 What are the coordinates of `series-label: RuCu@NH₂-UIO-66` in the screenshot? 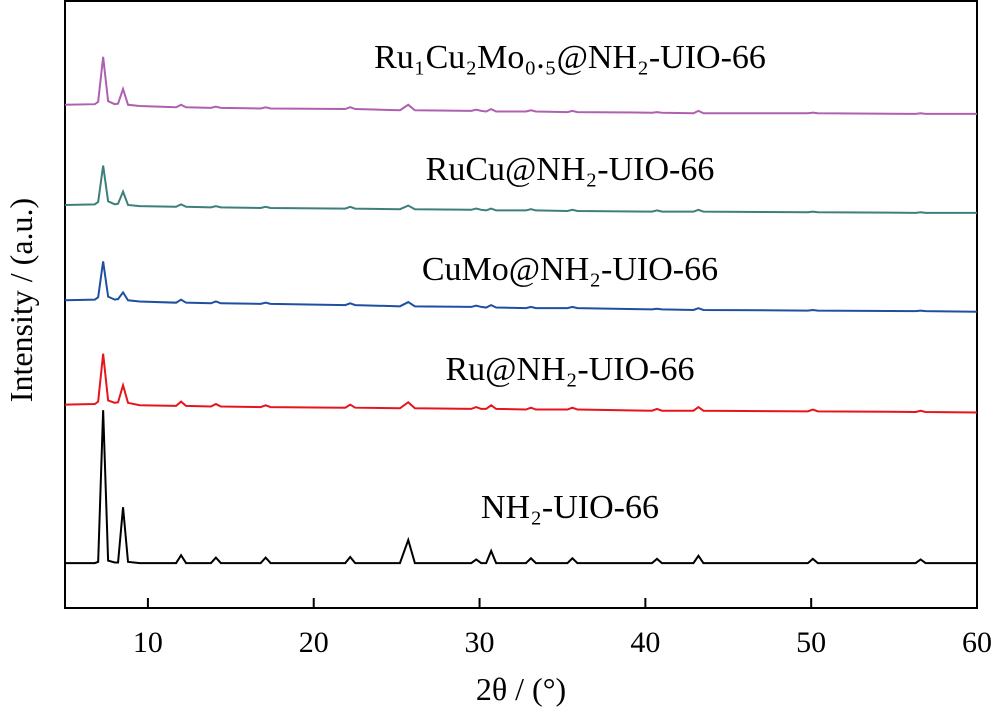 It's located at (570, 169).